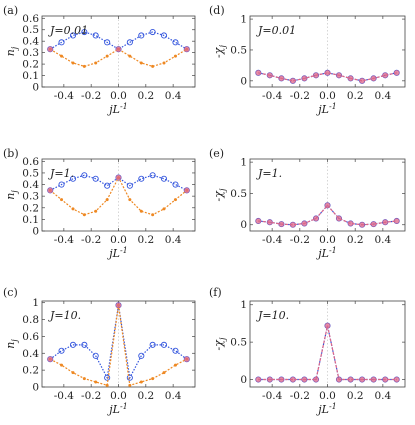 This screenshot has width=415, height=425. I want to click on y-tick-label: 0.8, so click(30, 320).